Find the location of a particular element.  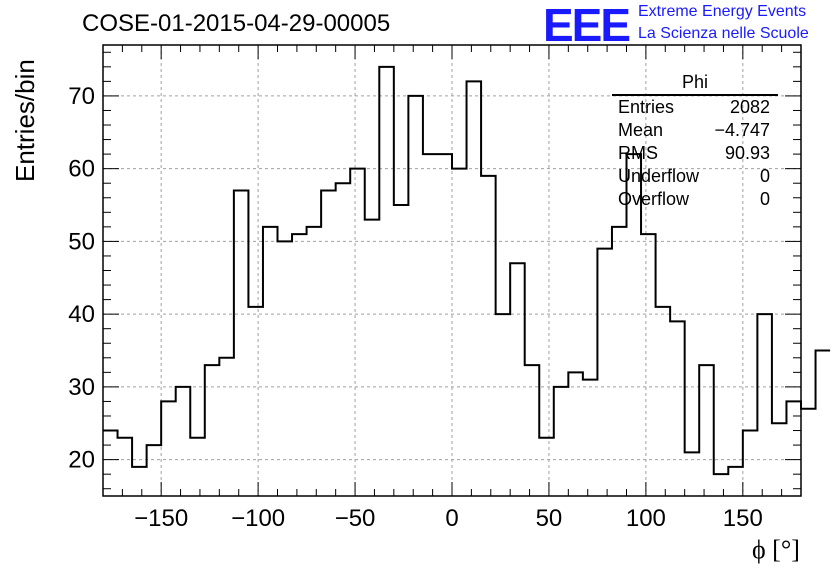

stats-row-entries: Entries 2082 is located at coordinates (693, 107).